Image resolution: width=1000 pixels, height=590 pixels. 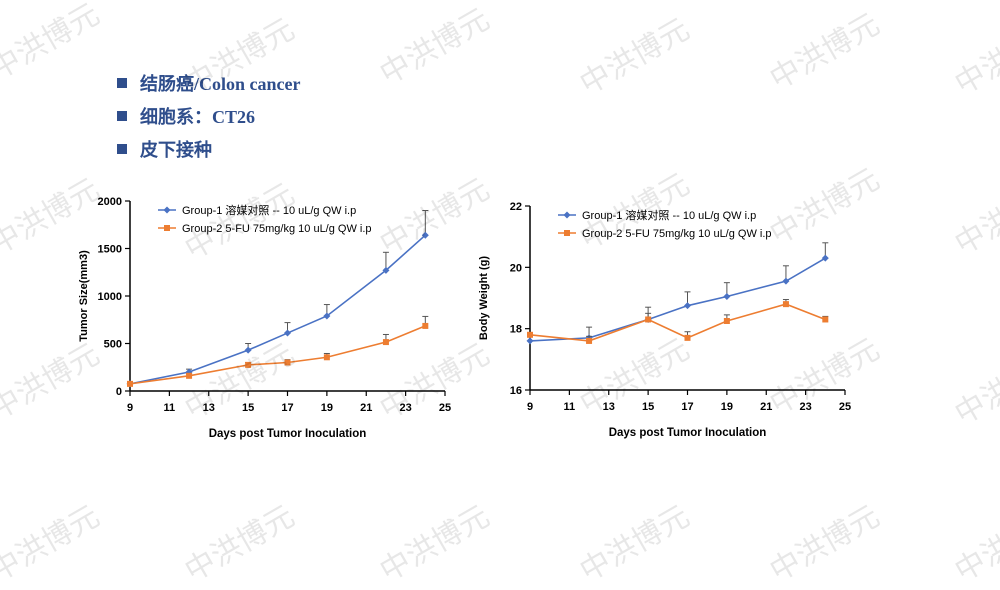 What do you see at coordinates (609, 407) in the screenshot?
I see `weight-x-tick-label: 13` at bounding box center [609, 407].